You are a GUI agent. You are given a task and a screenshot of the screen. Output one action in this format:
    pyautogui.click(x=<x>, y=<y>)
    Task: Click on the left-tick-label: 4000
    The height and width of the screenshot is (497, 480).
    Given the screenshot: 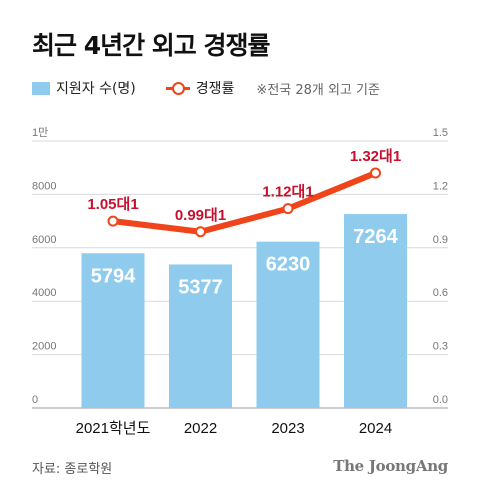 What is the action you would take?
    pyautogui.click(x=44, y=293)
    